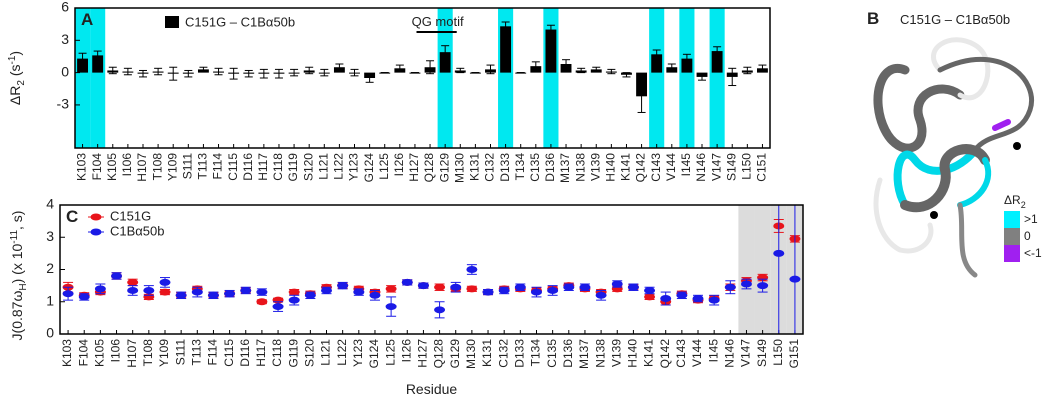 The image size is (1050, 401). Describe the element at coordinates (584, 354) in the screenshot. I see `x-tick-label: M137` at that location.